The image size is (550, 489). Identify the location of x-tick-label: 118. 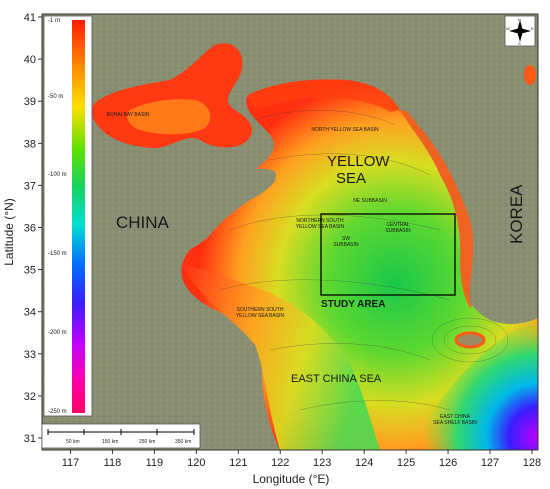
(113, 463).